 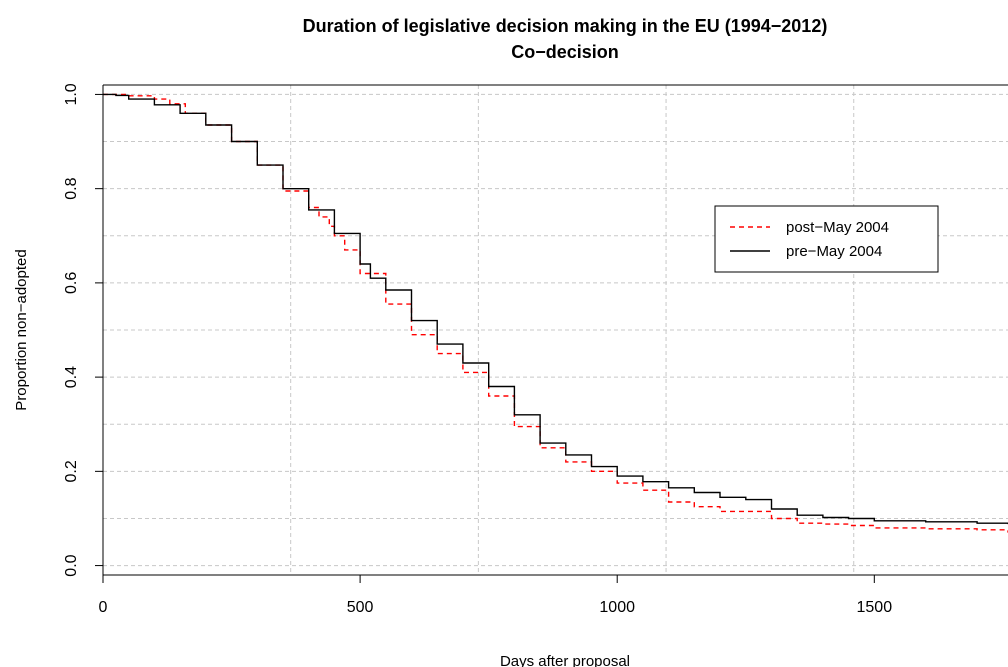 What do you see at coordinates (71, 471) in the screenshot?
I see `y-tick-label: 0.2` at bounding box center [71, 471].